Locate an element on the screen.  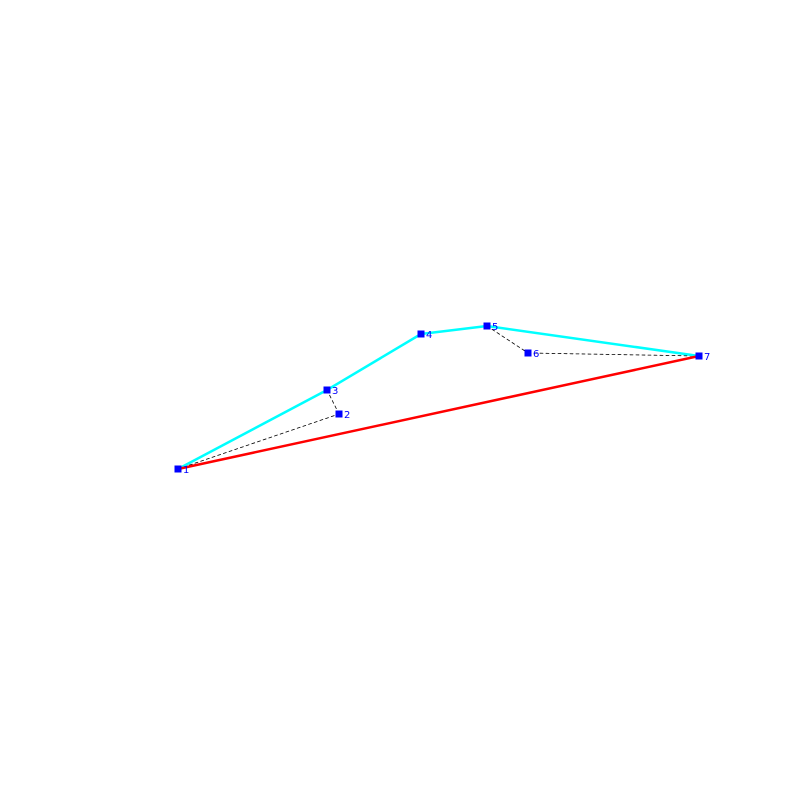
point-6-marker is located at coordinates (528, 353).